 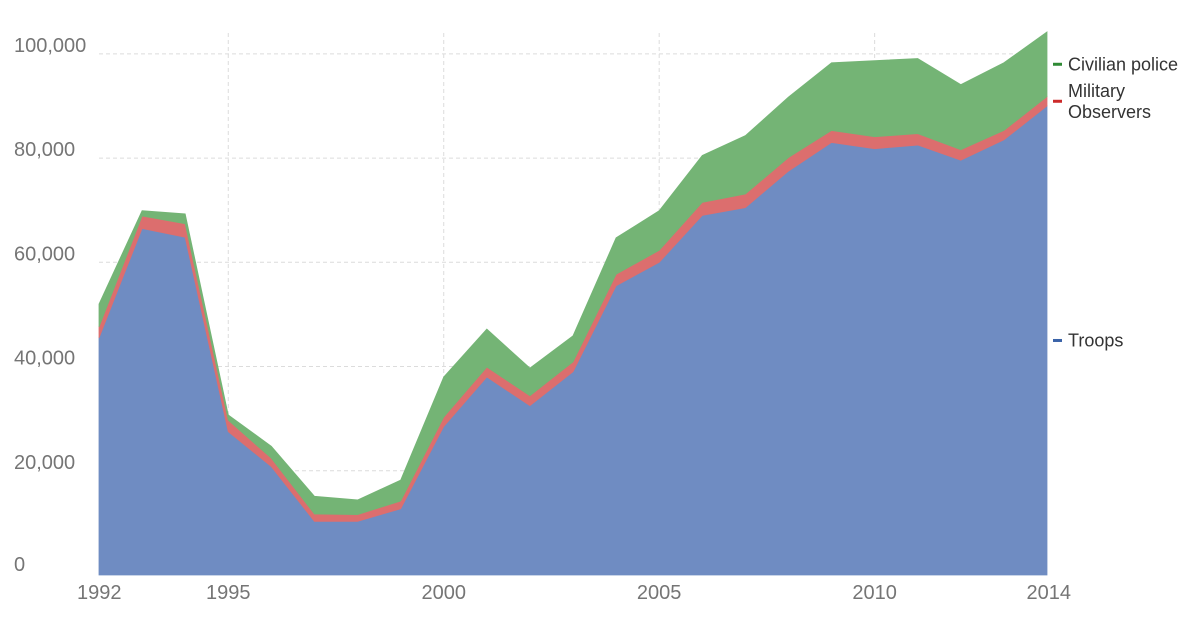 What do you see at coordinates (44, 359) in the screenshot?
I see `y-tick-label: 40,000` at bounding box center [44, 359].